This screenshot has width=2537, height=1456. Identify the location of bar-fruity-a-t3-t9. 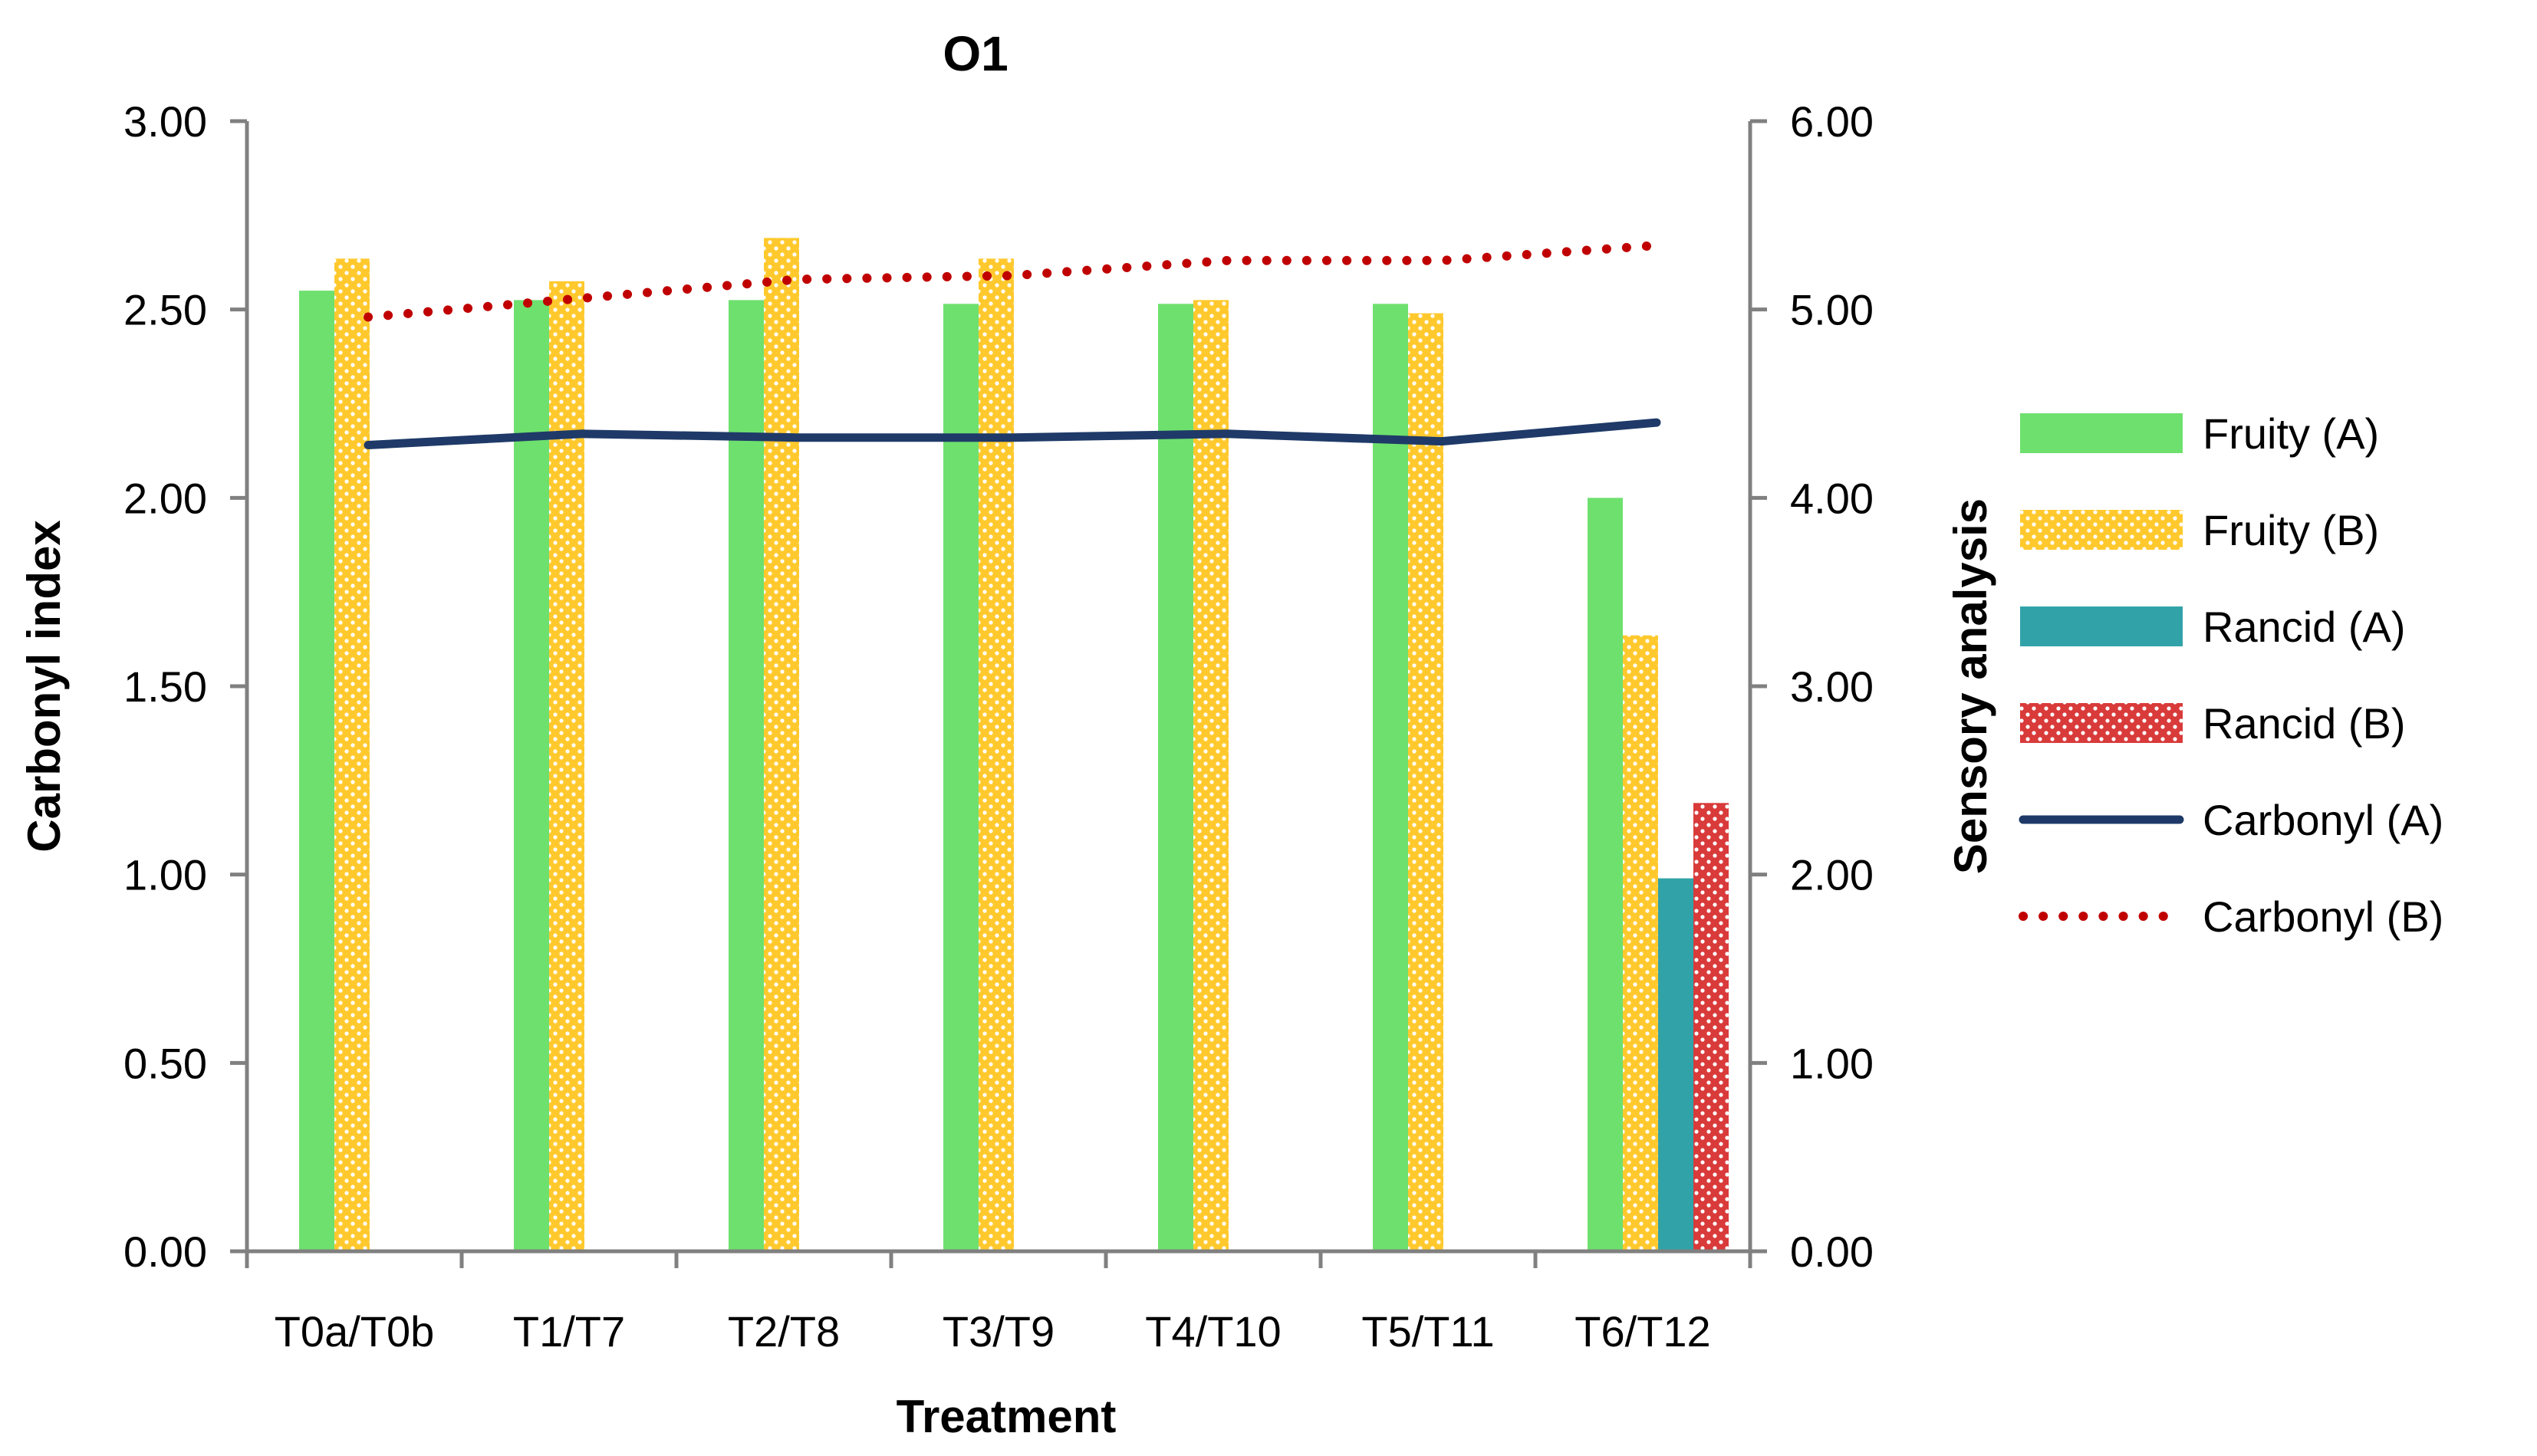
(961, 778).